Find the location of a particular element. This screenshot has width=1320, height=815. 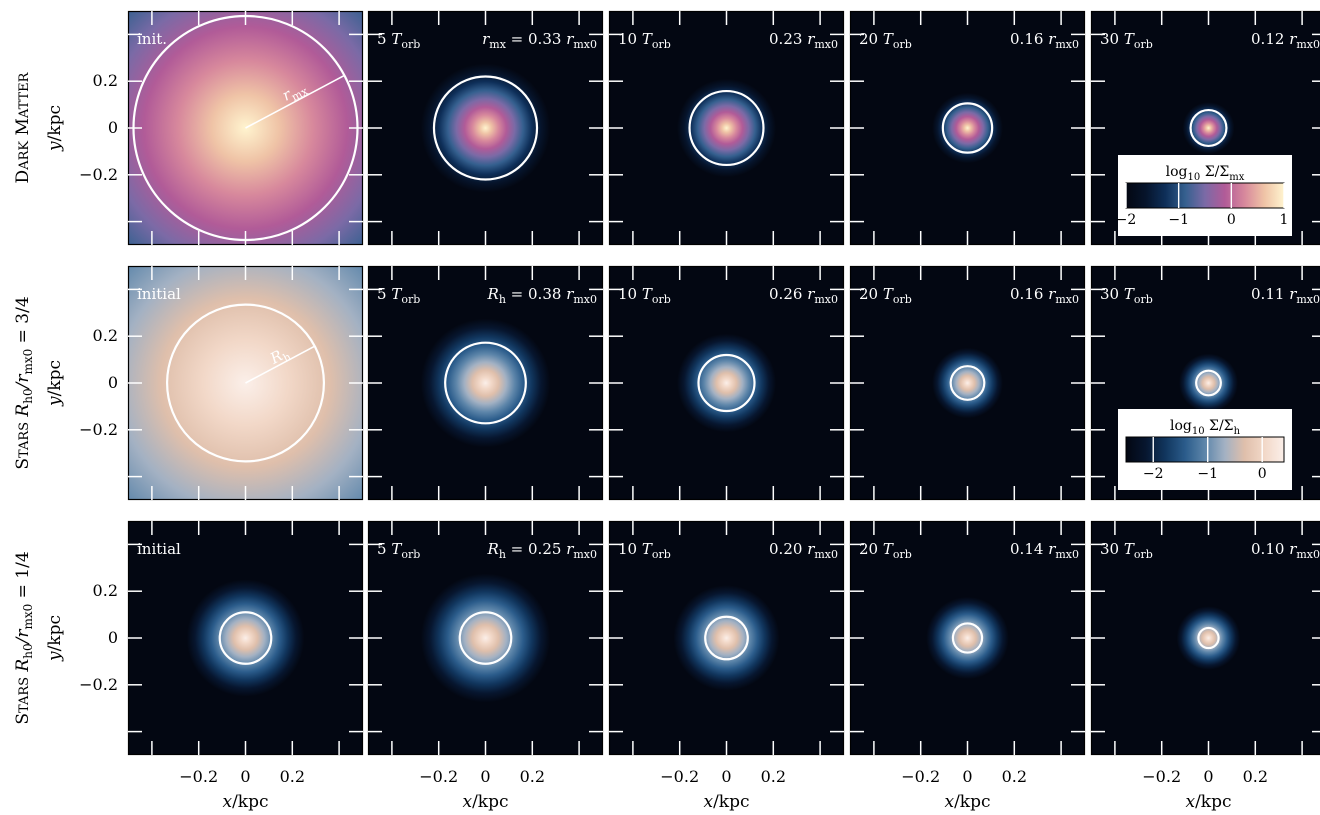

time-label: init. is located at coordinates (152, 39).